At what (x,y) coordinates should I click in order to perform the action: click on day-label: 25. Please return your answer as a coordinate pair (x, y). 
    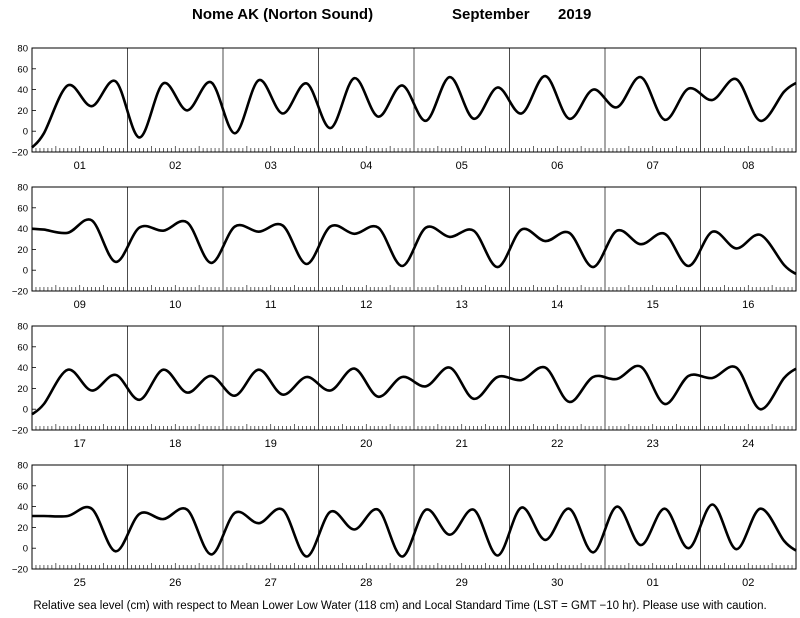
    Looking at the image, I should click on (80, 583).